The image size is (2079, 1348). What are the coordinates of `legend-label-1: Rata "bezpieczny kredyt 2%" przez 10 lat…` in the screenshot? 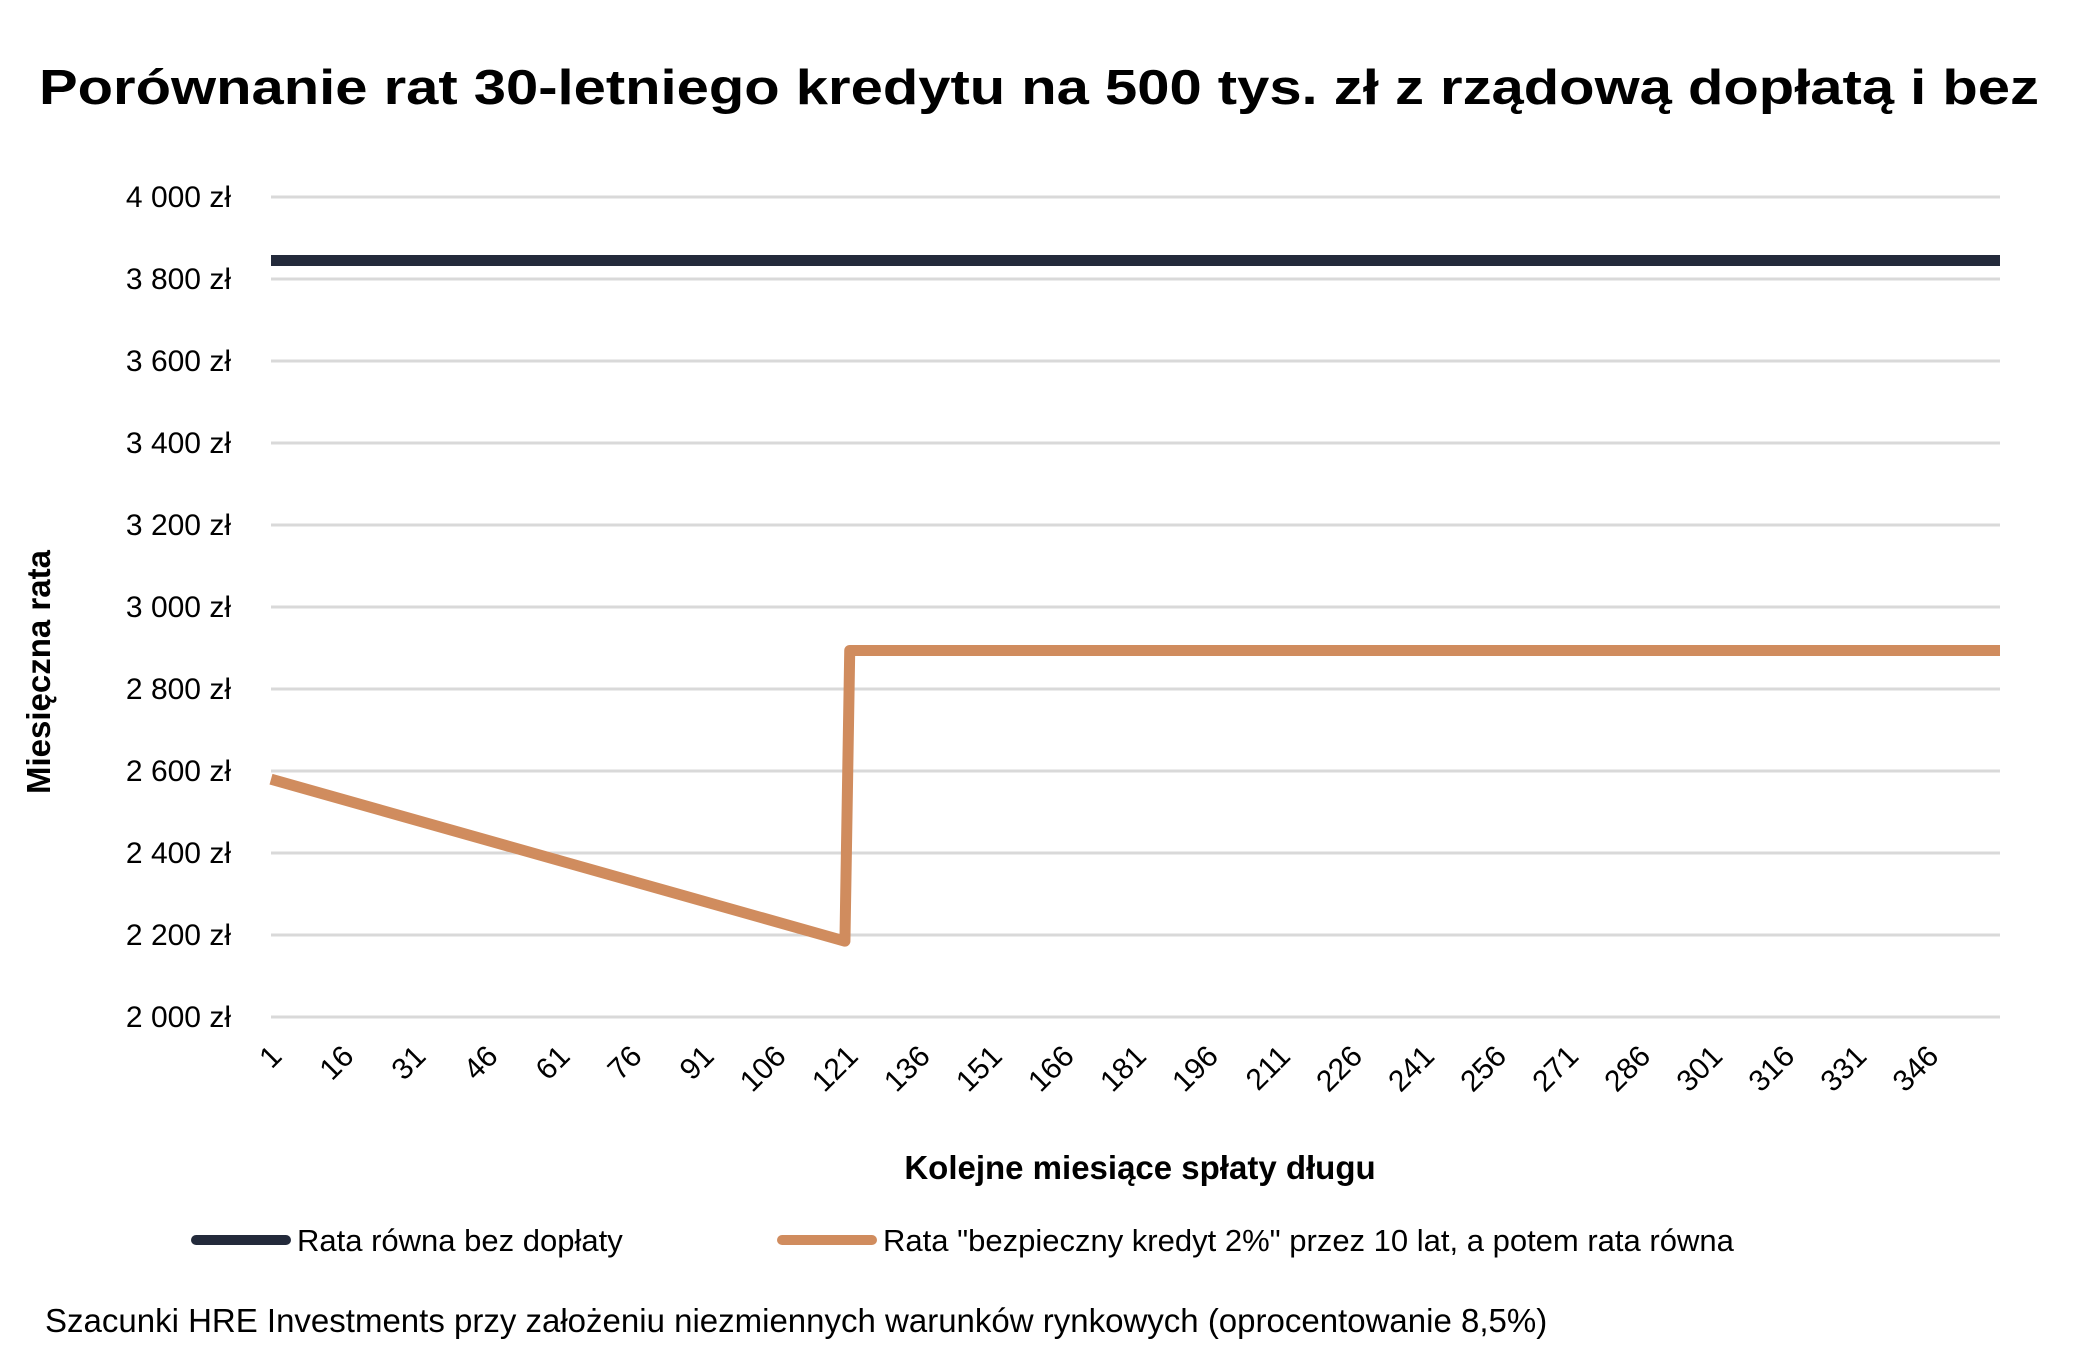 It's located at (1309, 1240).